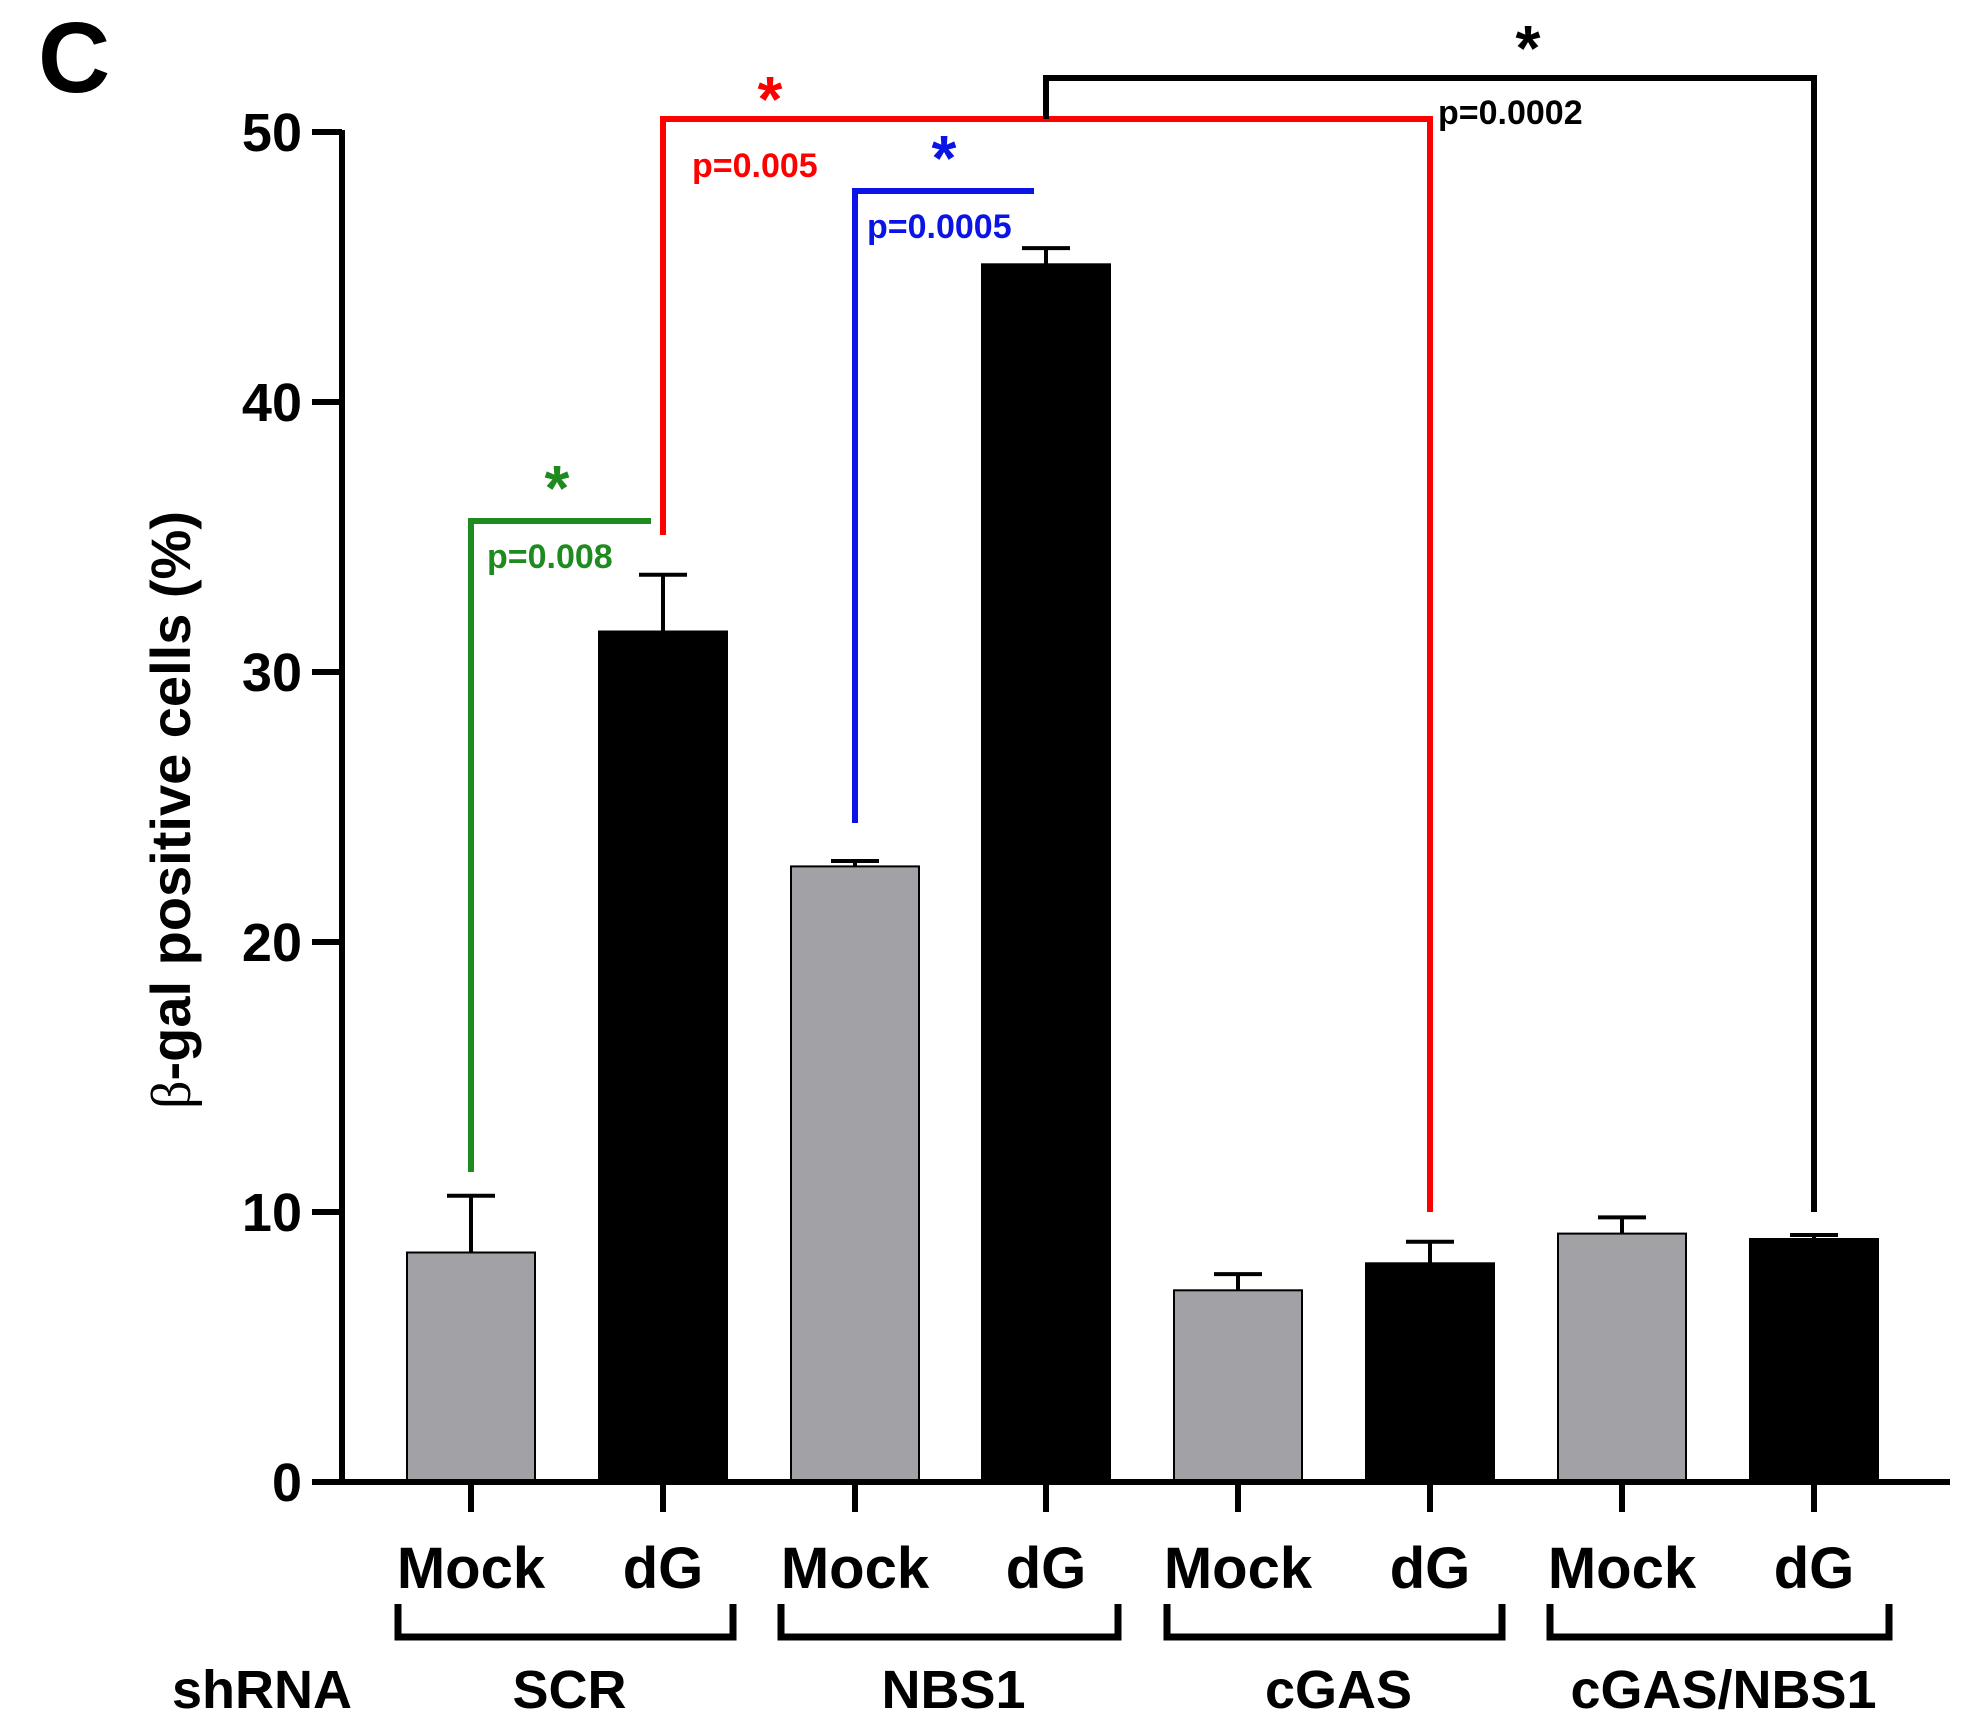  Describe the element at coordinates (569, 1690) in the screenshot. I see `group-label: SCR` at that location.